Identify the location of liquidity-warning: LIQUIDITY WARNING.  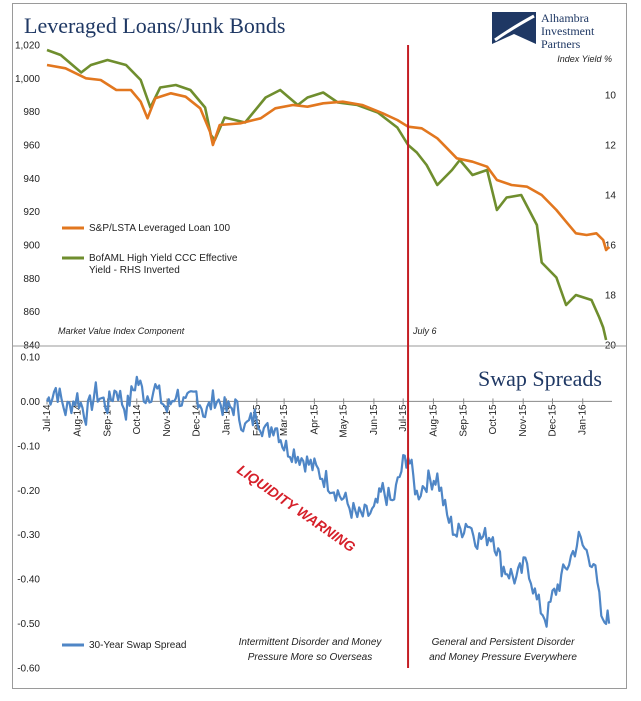
(296, 508).